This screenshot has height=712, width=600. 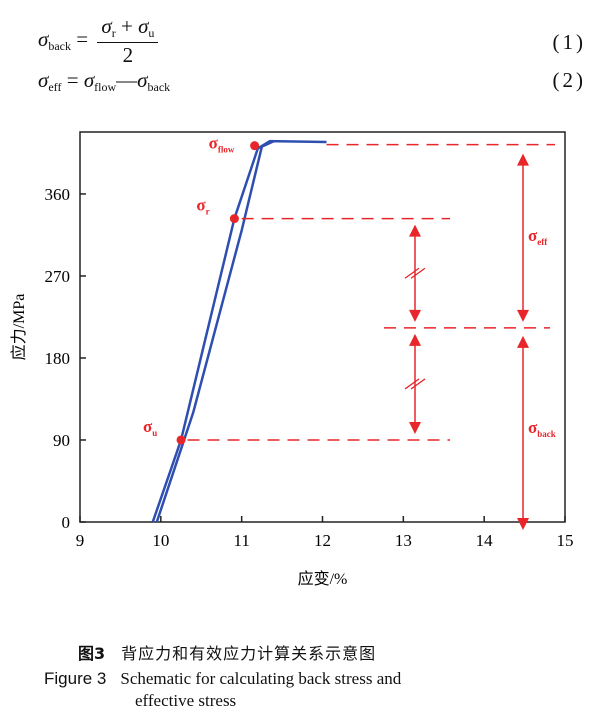 What do you see at coordinates (18, 327) in the screenshot?
I see `y-axis-label: 应力/MPa` at bounding box center [18, 327].